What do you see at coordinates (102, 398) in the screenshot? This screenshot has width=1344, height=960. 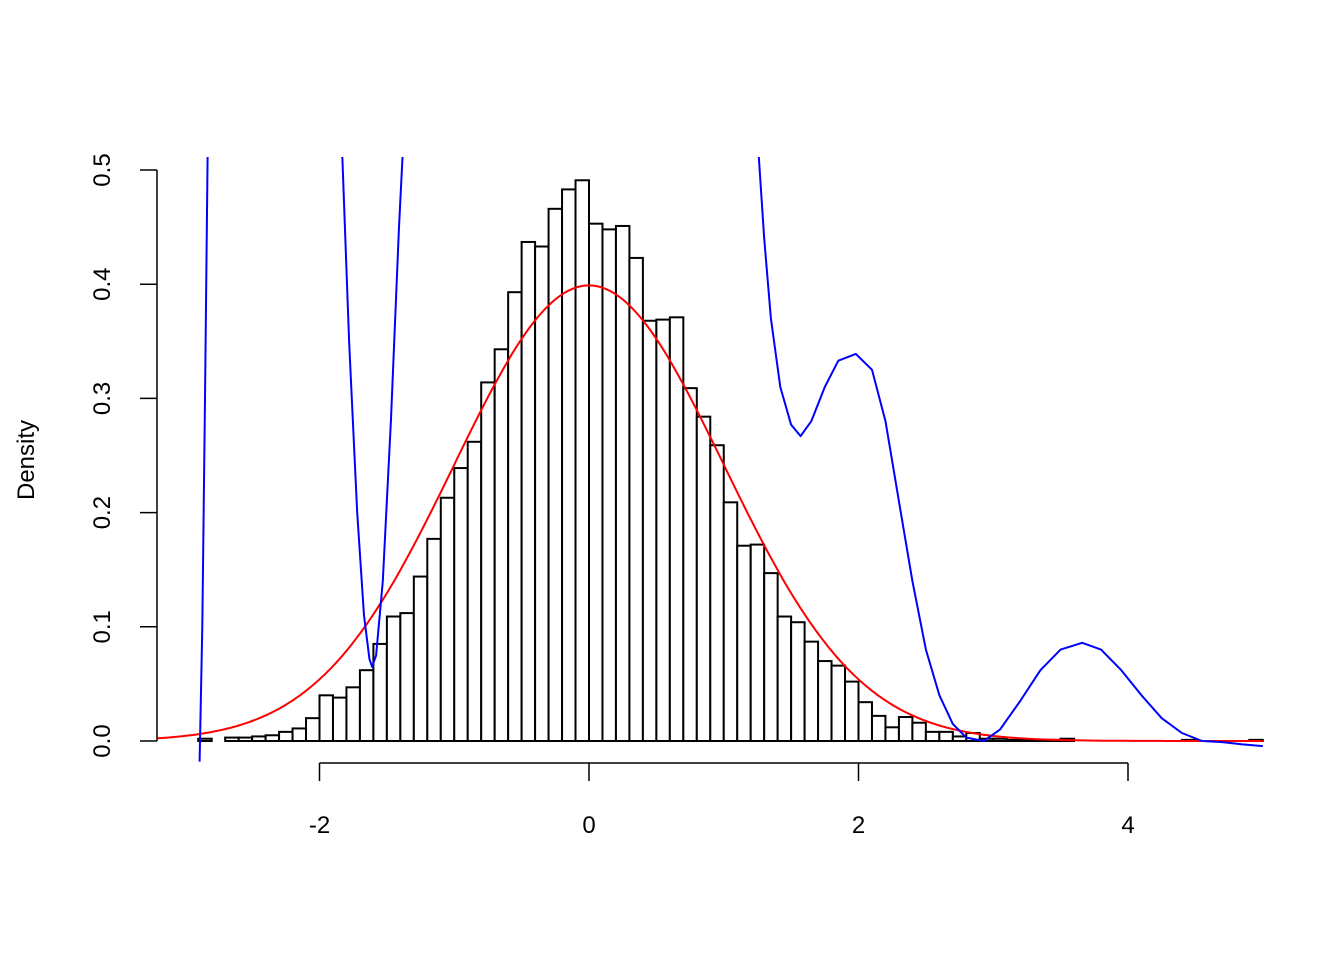 I see `y-tick-label: 0.3` at bounding box center [102, 398].